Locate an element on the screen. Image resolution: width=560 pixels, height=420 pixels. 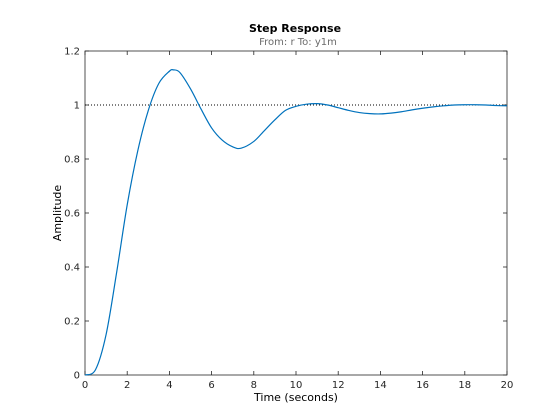
y-axis-label: Amplitude is located at coordinates (57, 213).